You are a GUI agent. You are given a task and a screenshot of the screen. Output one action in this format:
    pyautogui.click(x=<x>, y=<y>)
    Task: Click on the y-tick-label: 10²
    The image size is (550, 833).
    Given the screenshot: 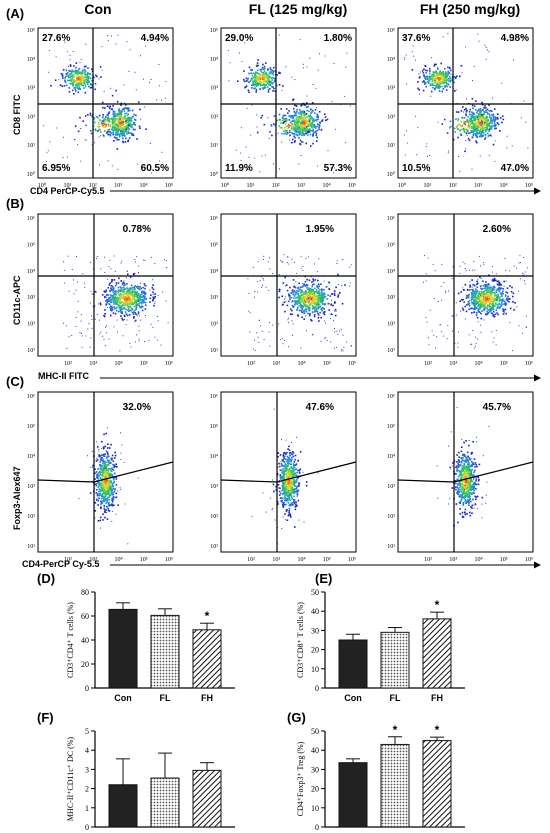 What is the action you would take?
    pyautogui.click(x=214, y=117)
    